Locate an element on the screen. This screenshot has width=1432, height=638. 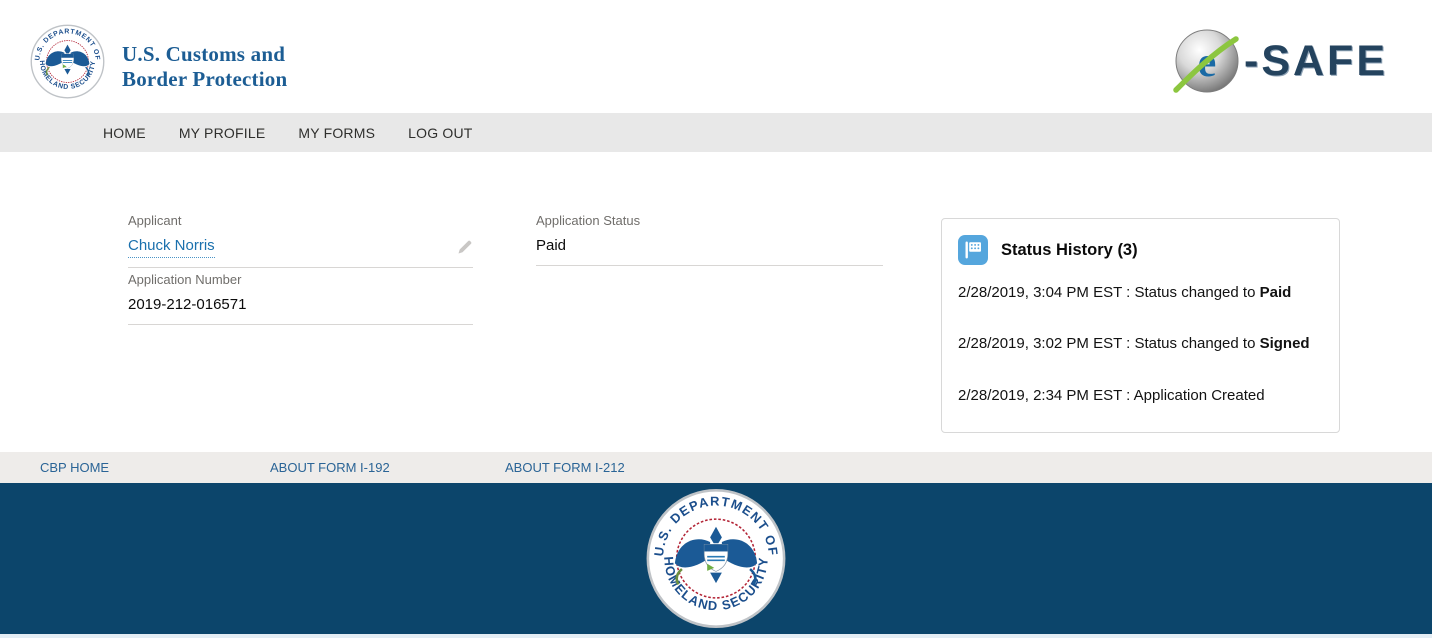
nav-item-my-profile: MY PROFILE is located at coordinates (222, 132).